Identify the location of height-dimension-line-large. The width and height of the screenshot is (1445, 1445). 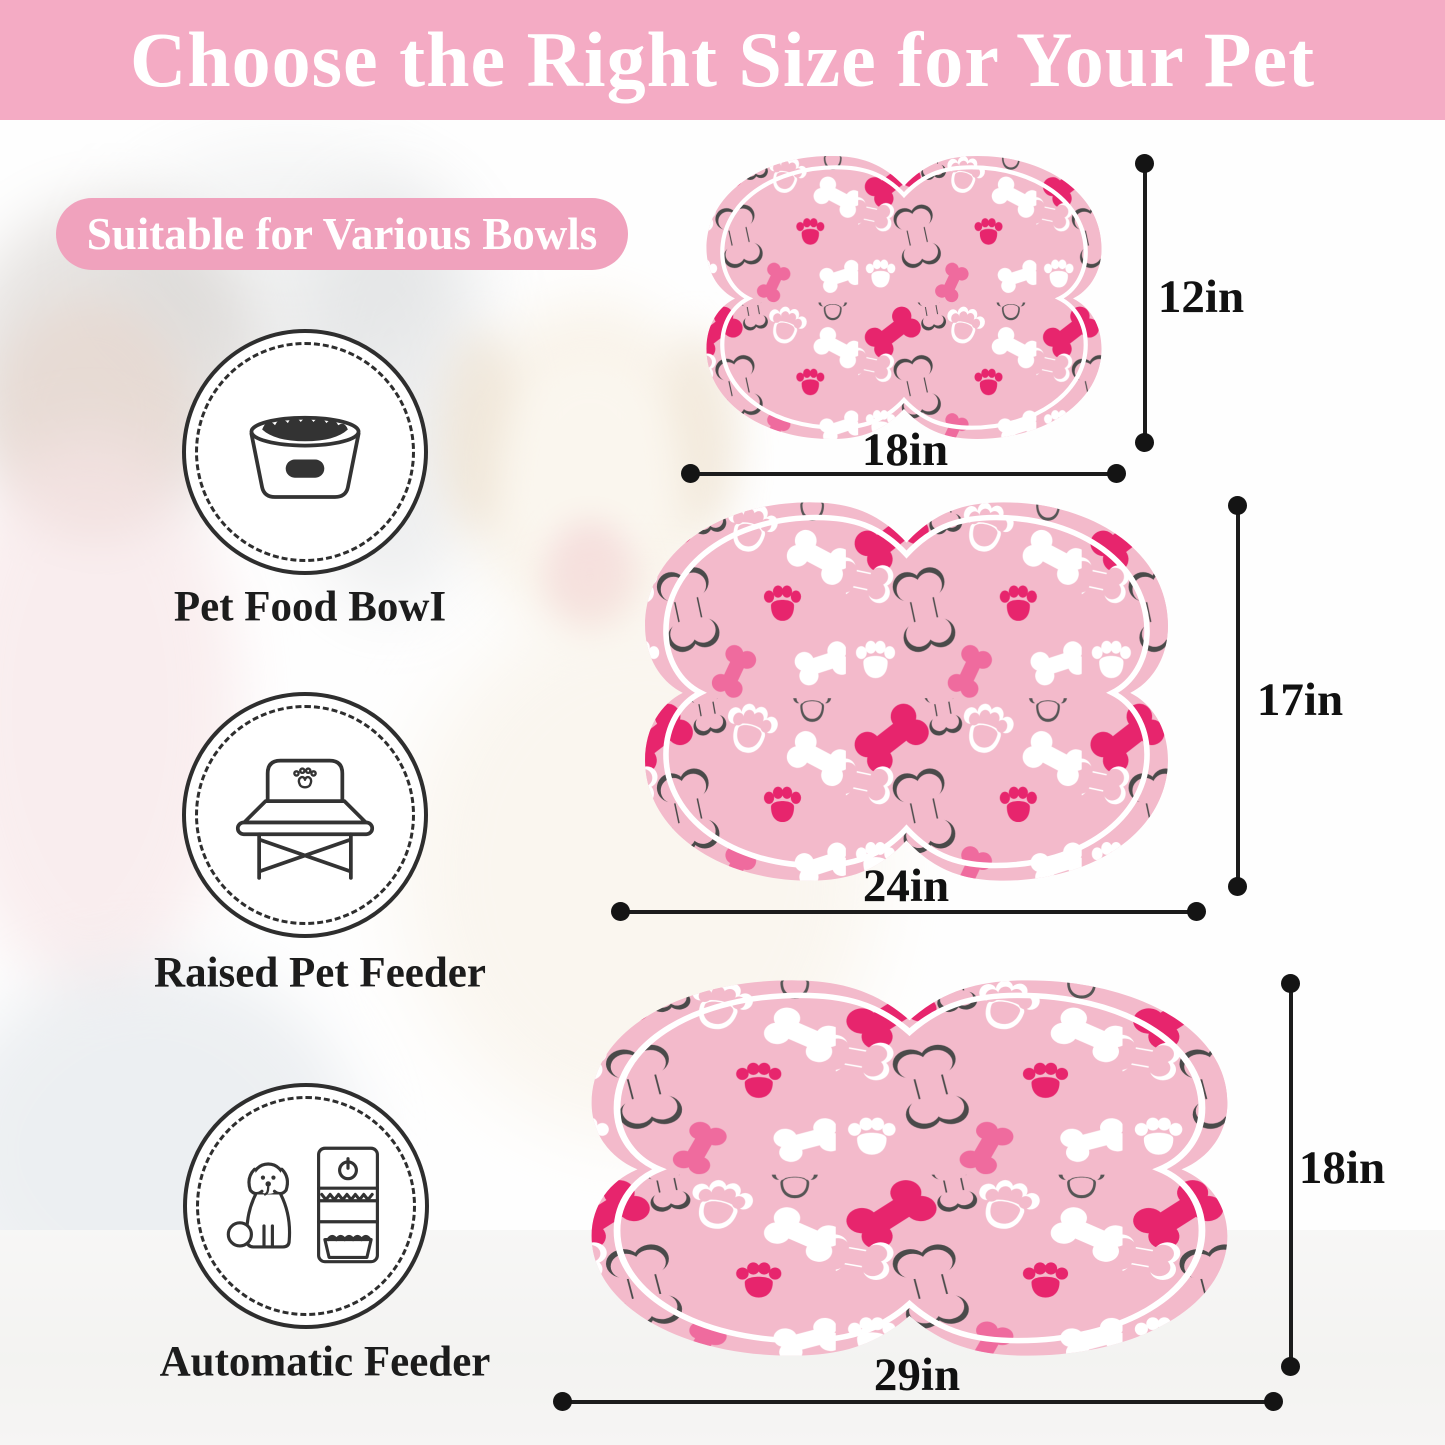
(1290, 1175).